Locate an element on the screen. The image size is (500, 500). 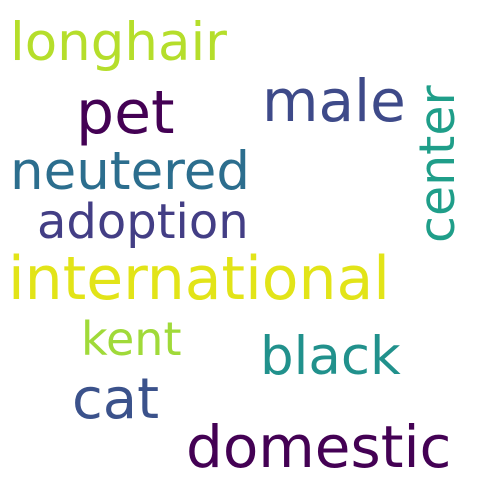
word-cat: cat is located at coordinates (116, 399).